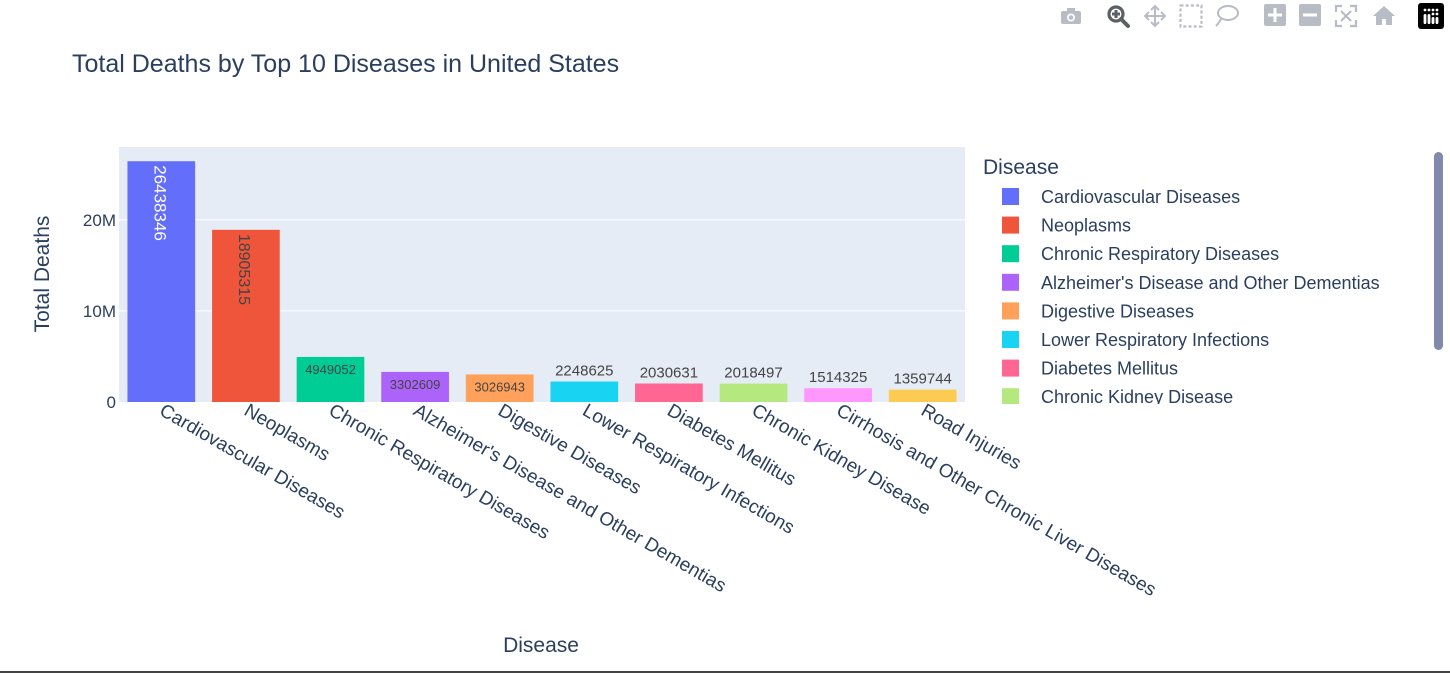  Describe the element at coordinates (1155, 340) in the screenshot. I see `legend-label: Lower Respiratory Infections` at that location.